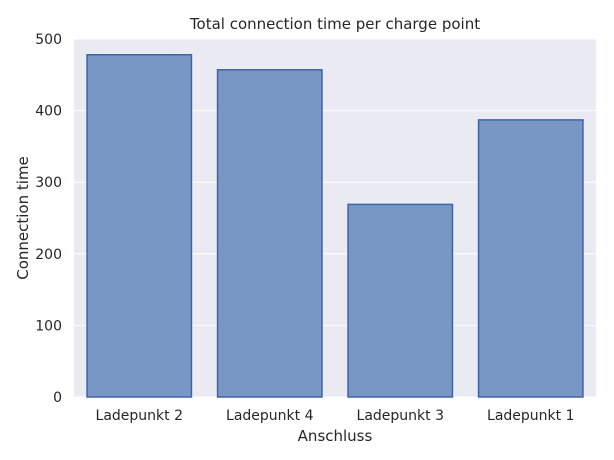  What do you see at coordinates (270, 416) in the screenshot?
I see `x-tick-label: Ladepunkt 4` at bounding box center [270, 416].